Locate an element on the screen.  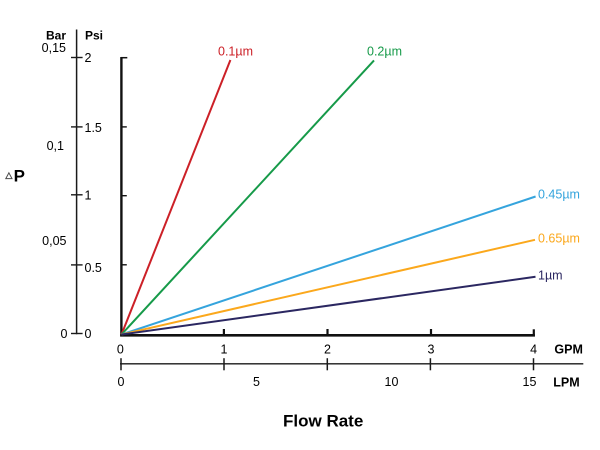
svg-text: P is located at coordinates (19, 175).